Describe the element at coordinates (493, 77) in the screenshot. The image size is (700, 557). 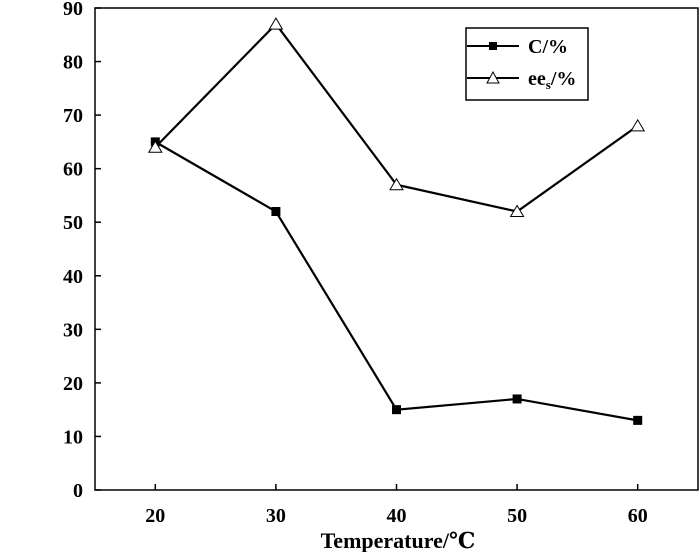
I see `legend-marker-triangle-icon` at that location.